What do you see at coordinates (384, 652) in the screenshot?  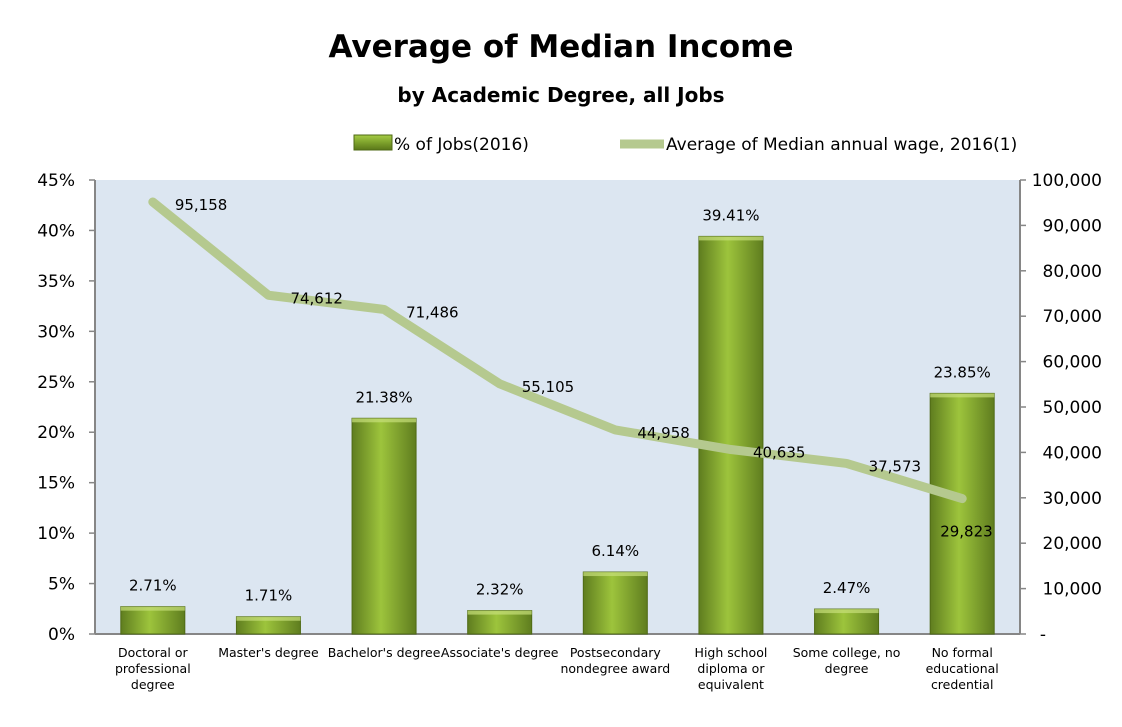 I see `category-label: Bachelor's degree` at bounding box center [384, 652].